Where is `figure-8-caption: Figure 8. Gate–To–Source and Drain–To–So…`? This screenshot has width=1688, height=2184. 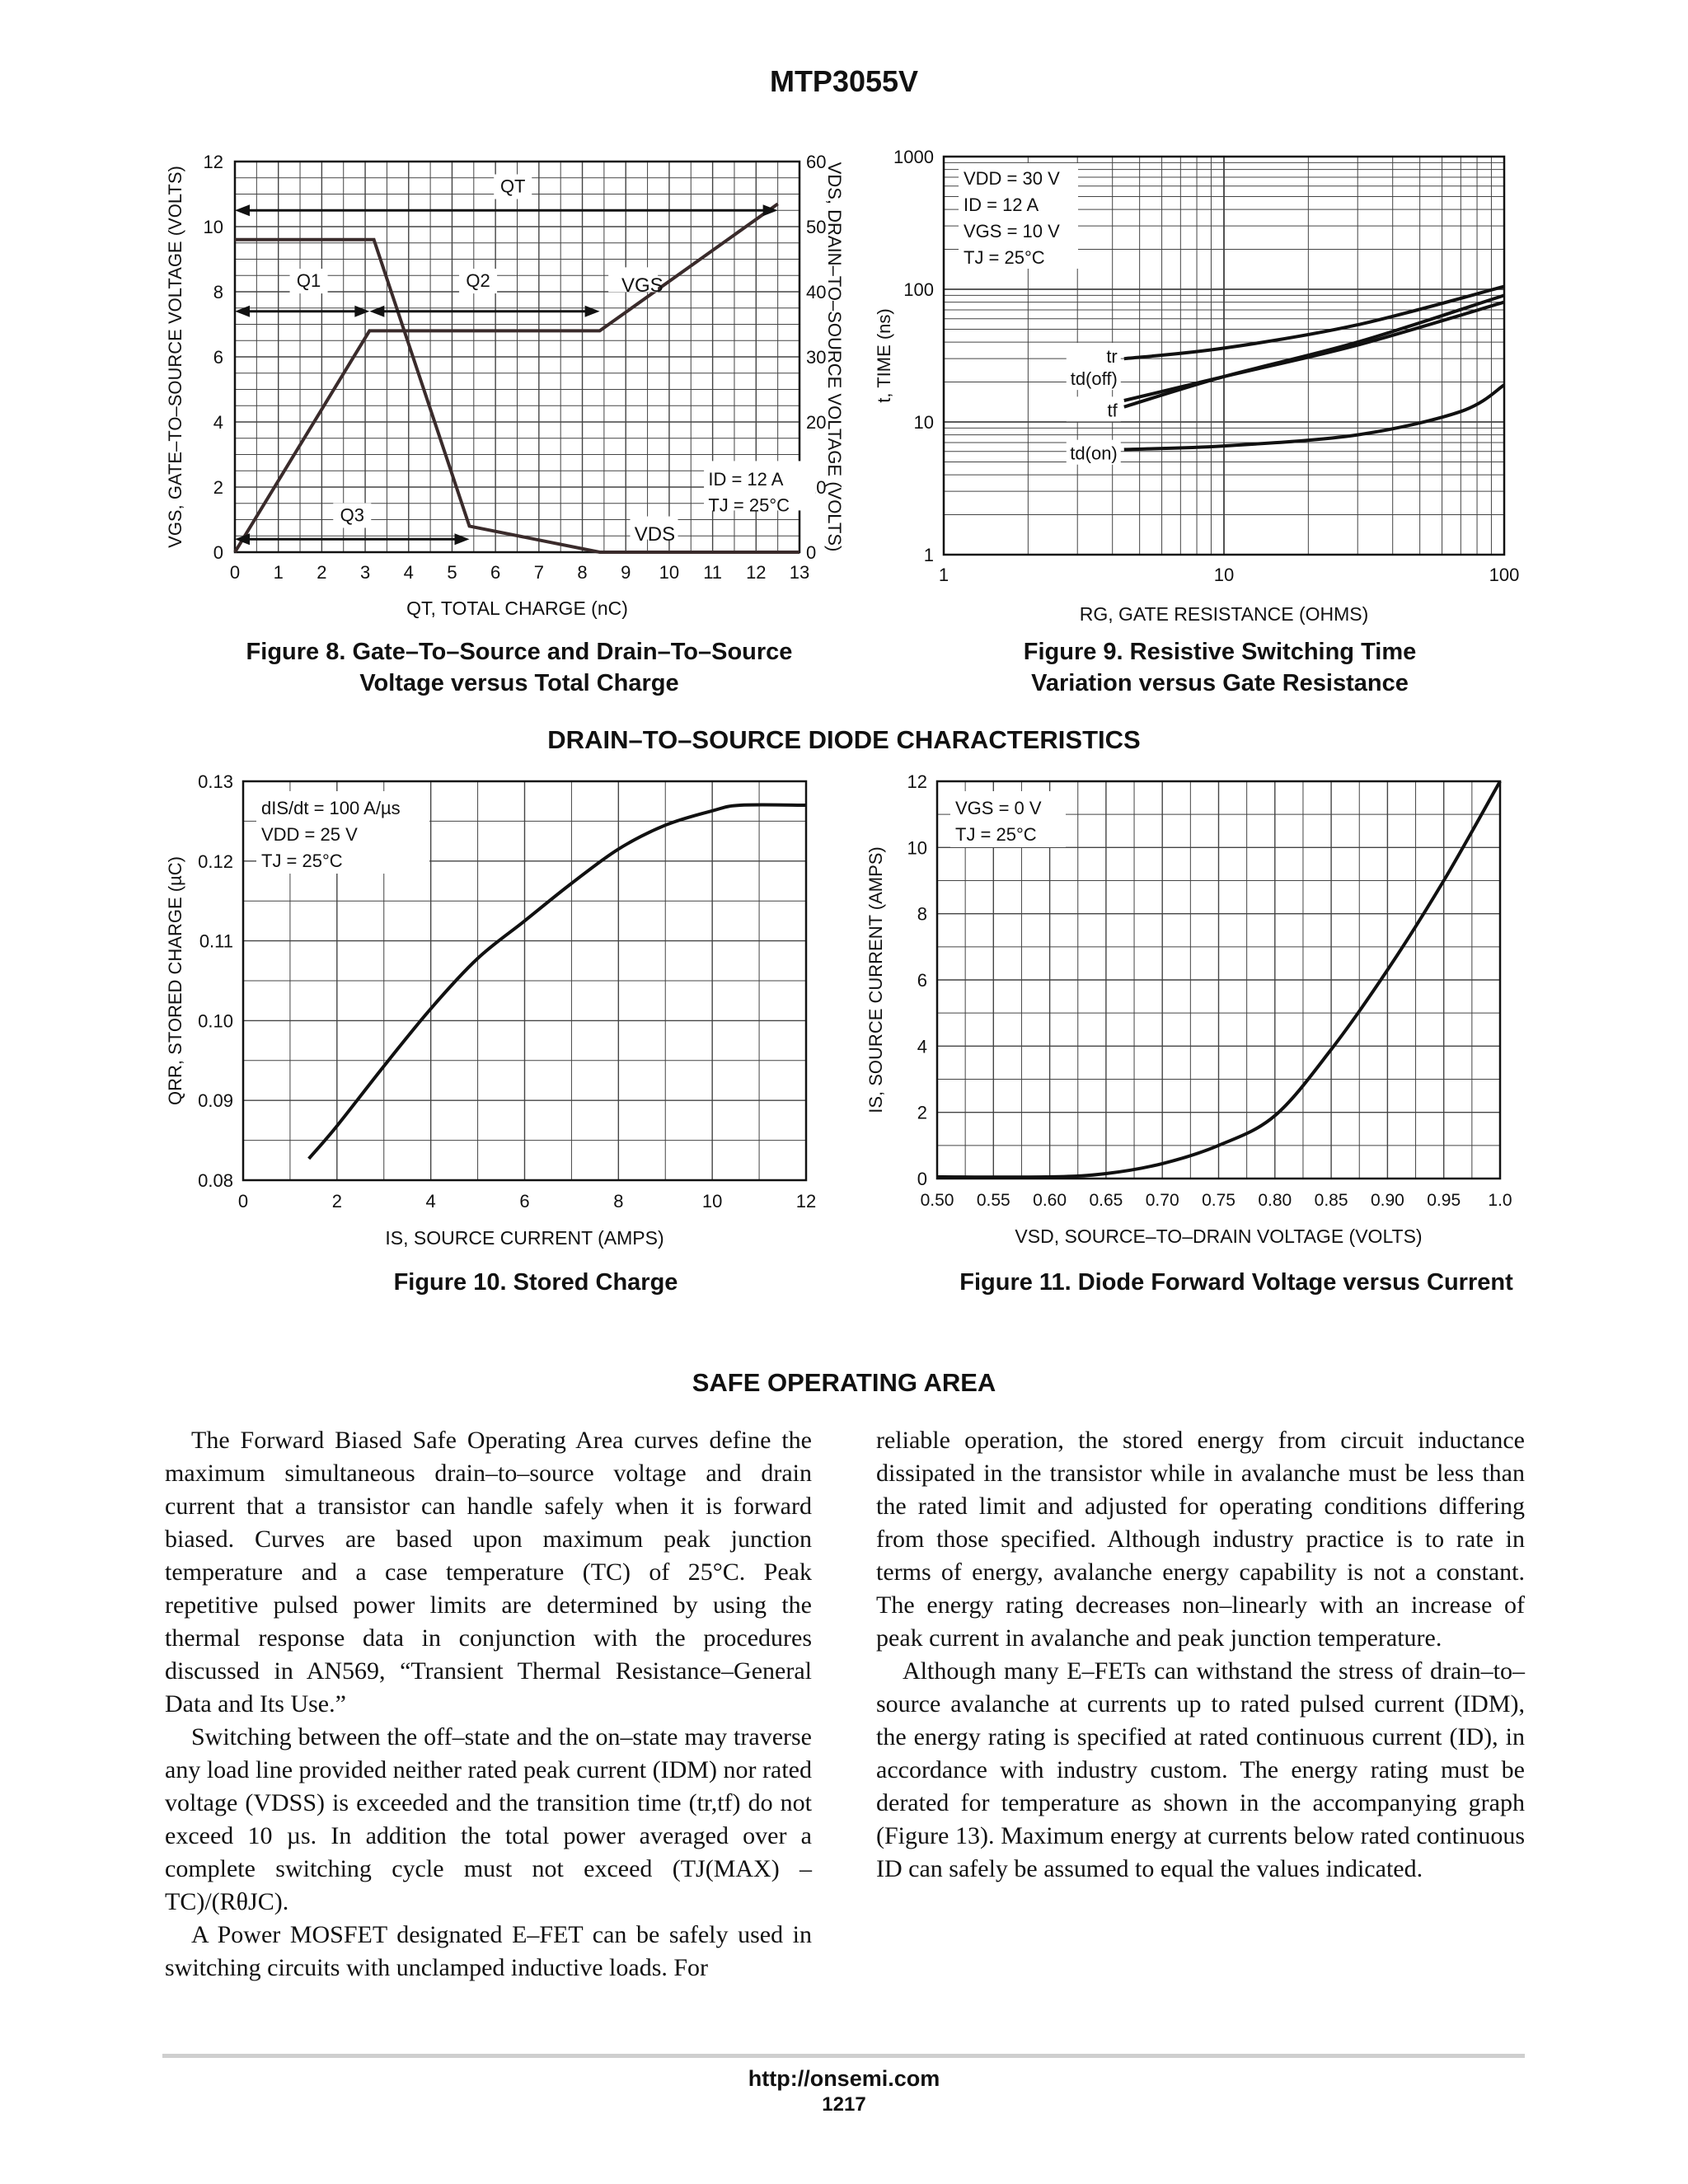 figure-8-caption: Figure 8. Gate–To–Source and Drain–To–So… is located at coordinates (519, 667).